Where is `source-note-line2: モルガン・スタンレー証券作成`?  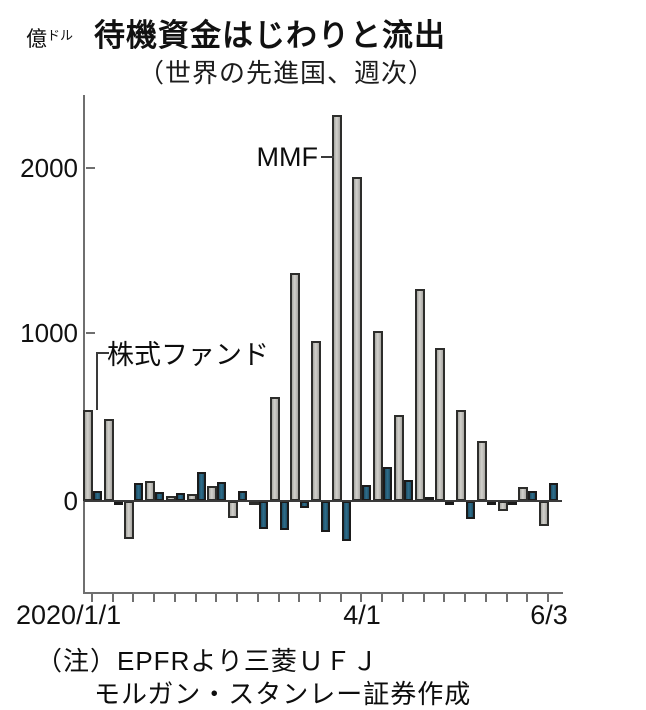
source-note-line2: モルガン・スタンレー証券作成 is located at coordinates (283, 694).